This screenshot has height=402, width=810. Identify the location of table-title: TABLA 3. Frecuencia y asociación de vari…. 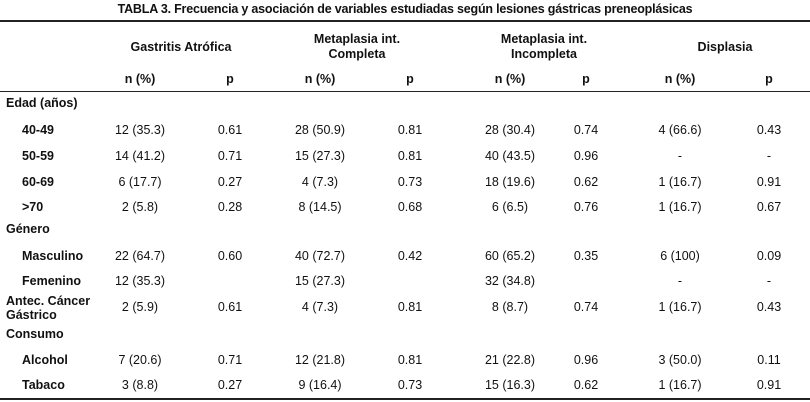
(405, 9).